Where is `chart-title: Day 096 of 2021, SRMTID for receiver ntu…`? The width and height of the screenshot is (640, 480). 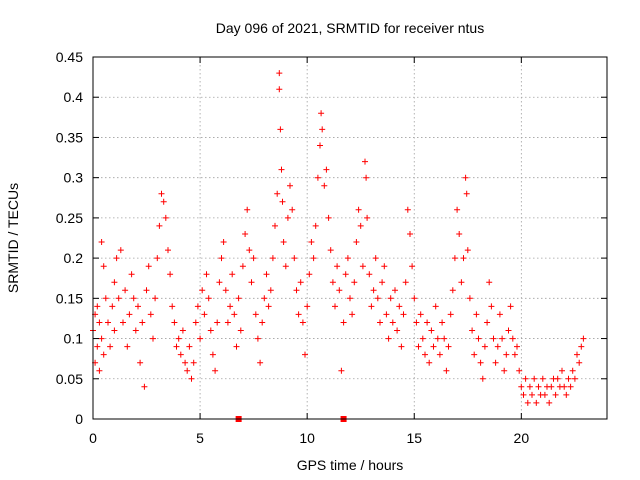 chart-title: Day 096 of 2021, SRMTID for receiver ntu… is located at coordinates (350, 28).